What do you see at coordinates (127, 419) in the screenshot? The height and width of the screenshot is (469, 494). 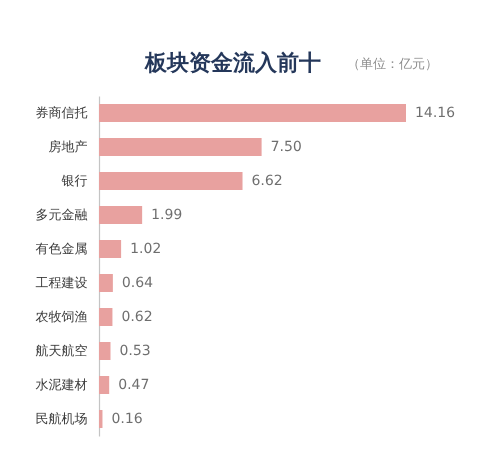 I see `data-label: 0.16` at bounding box center [127, 419].